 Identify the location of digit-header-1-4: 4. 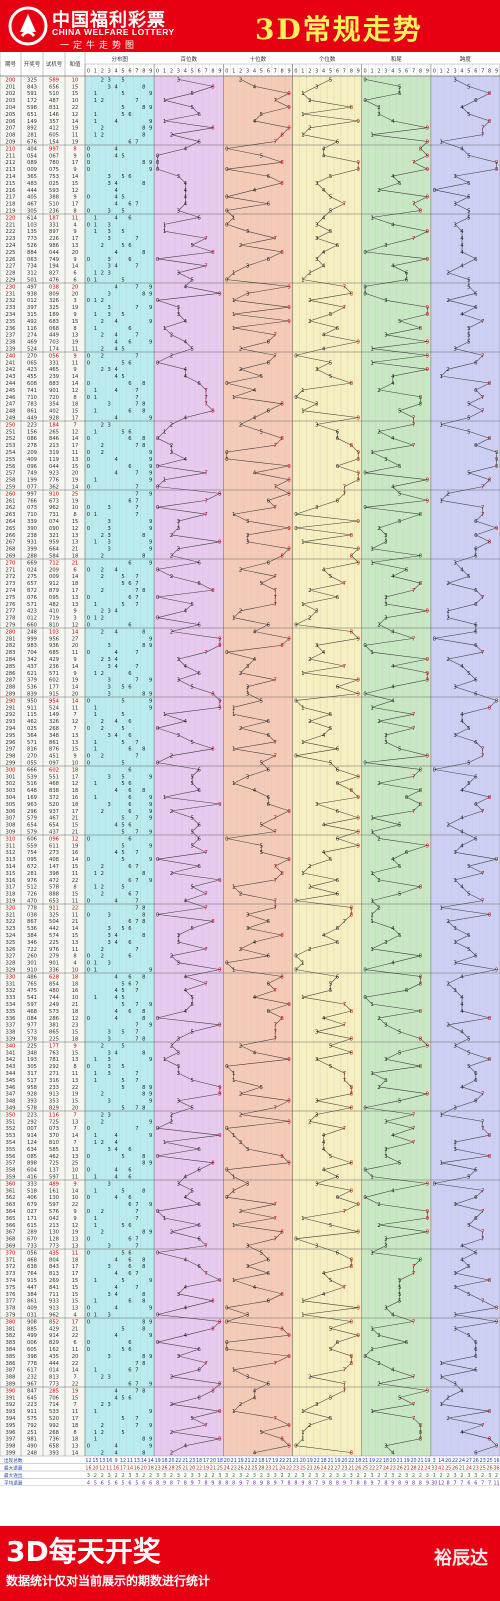
(185, 72).